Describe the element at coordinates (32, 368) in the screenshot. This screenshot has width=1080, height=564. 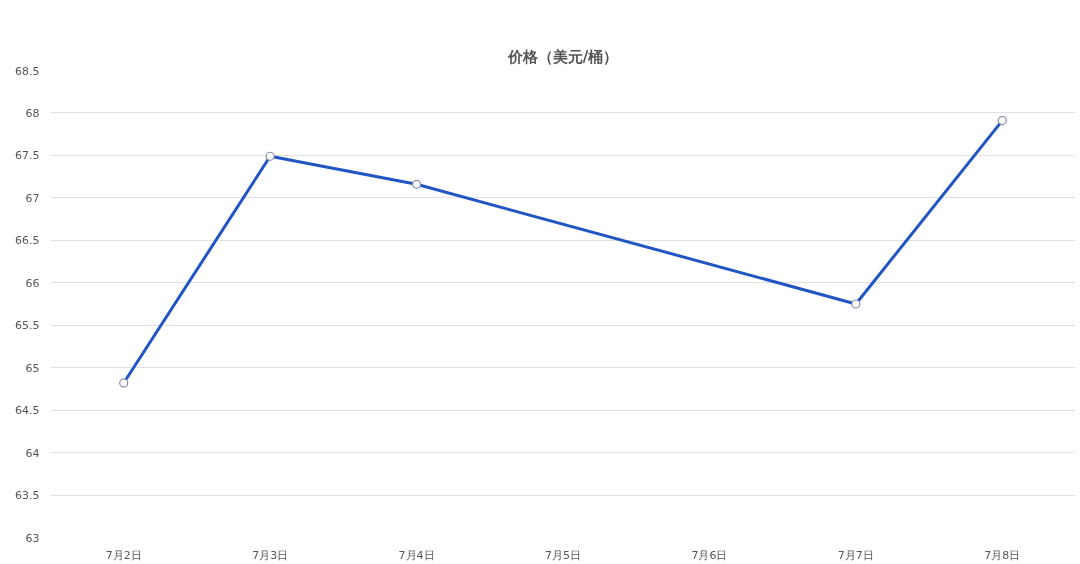
I see `y-tick-label: 65` at that location.